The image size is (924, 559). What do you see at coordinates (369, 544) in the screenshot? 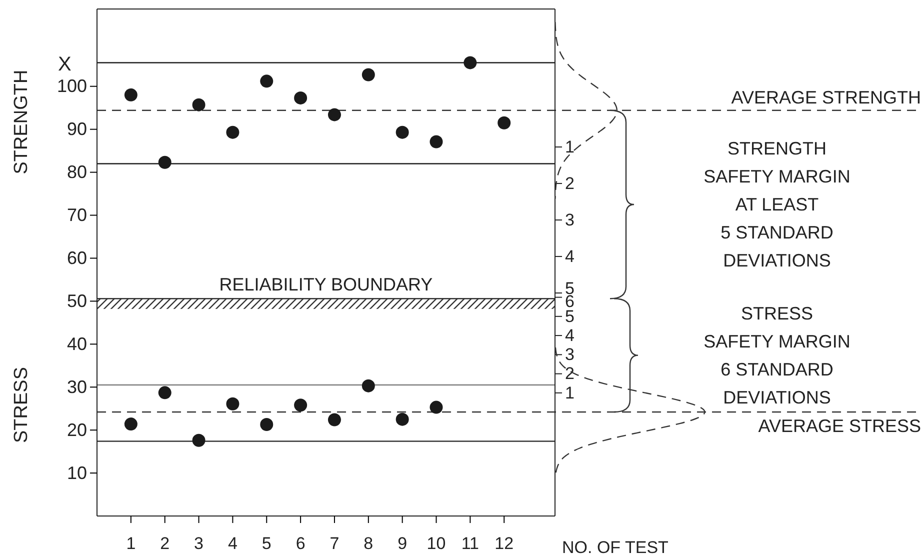
I see `x-tick-label: 8` at bounding box center [369, 544].